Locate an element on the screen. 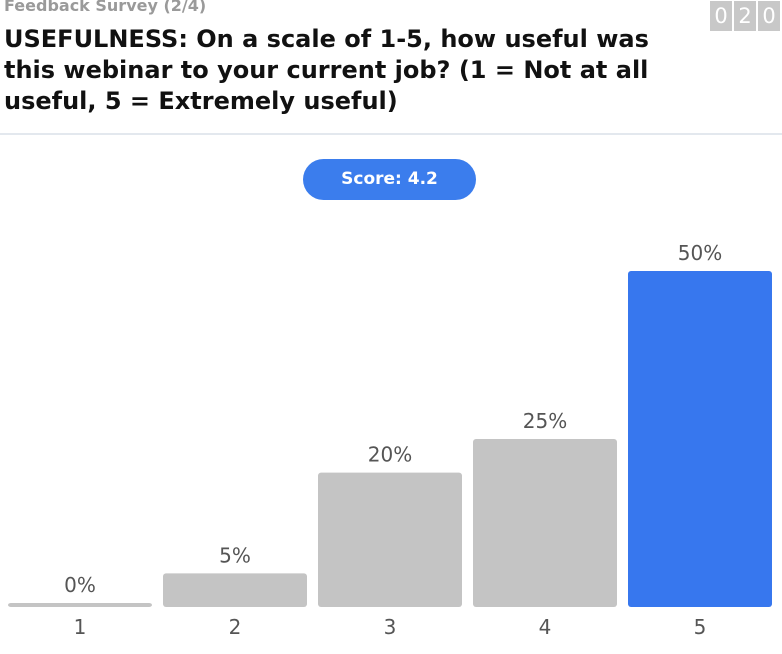 Image resolution: width=782 pixels, height=654 pixels. x-tick-label: 5 is located at coordinates (700, 627).